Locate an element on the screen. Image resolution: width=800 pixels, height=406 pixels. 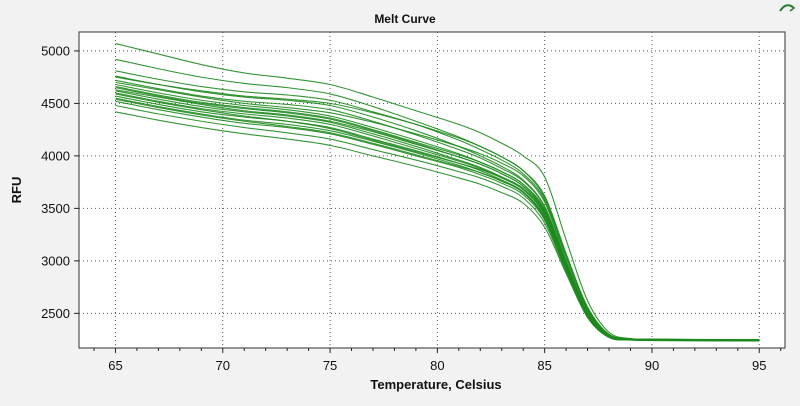
y-tick-label-5: 5000 is located at coordinates (55, 50).